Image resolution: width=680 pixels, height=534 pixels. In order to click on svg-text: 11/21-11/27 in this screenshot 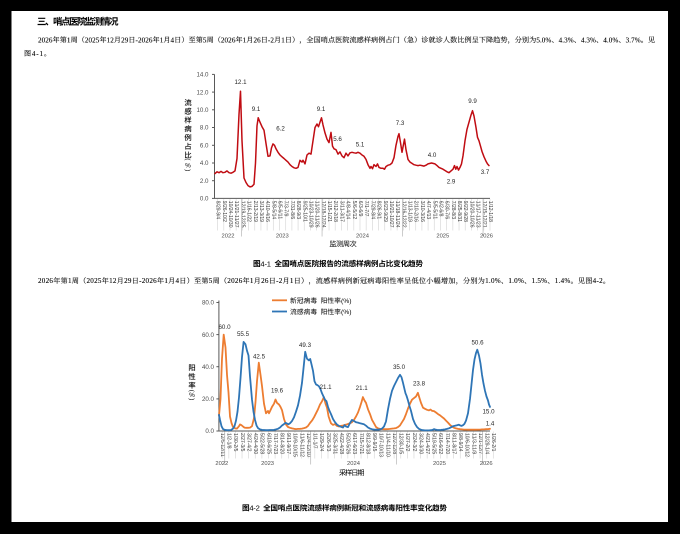, I will do `click(236, 214)`.